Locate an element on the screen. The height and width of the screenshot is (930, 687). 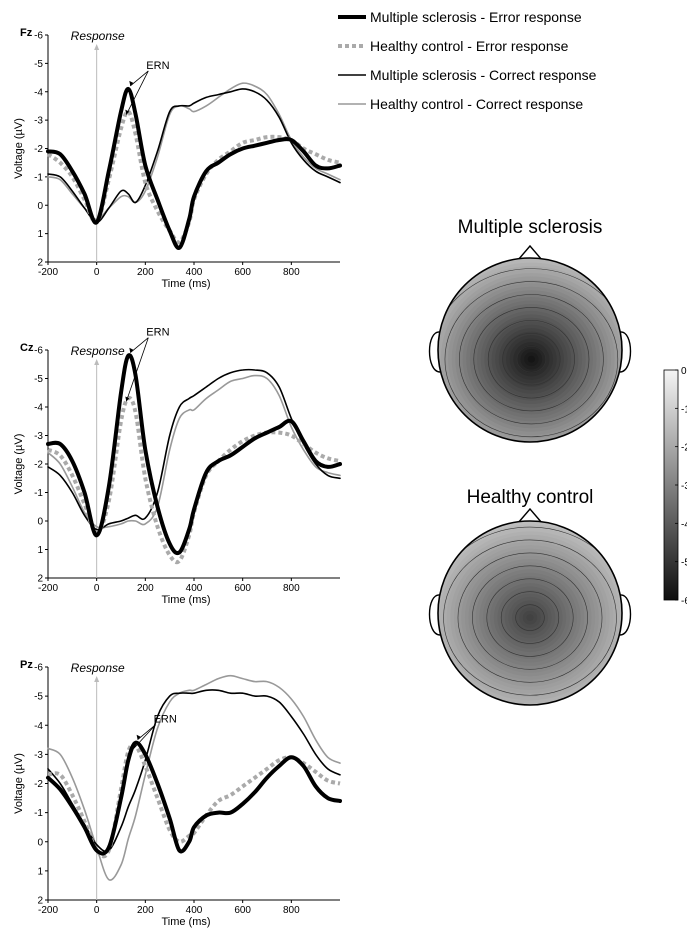
legend-label: Healthy control - Correct response is located at coordinates (476, 104).